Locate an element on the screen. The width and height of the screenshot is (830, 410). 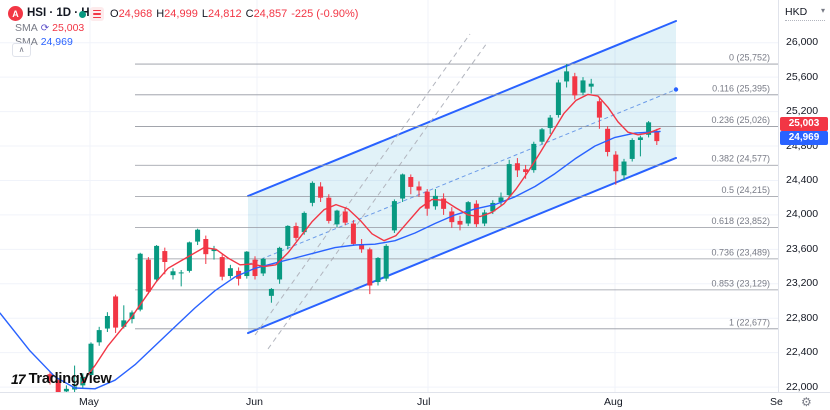
gear-icon: ⚙ is located at coordinates (806, 402).